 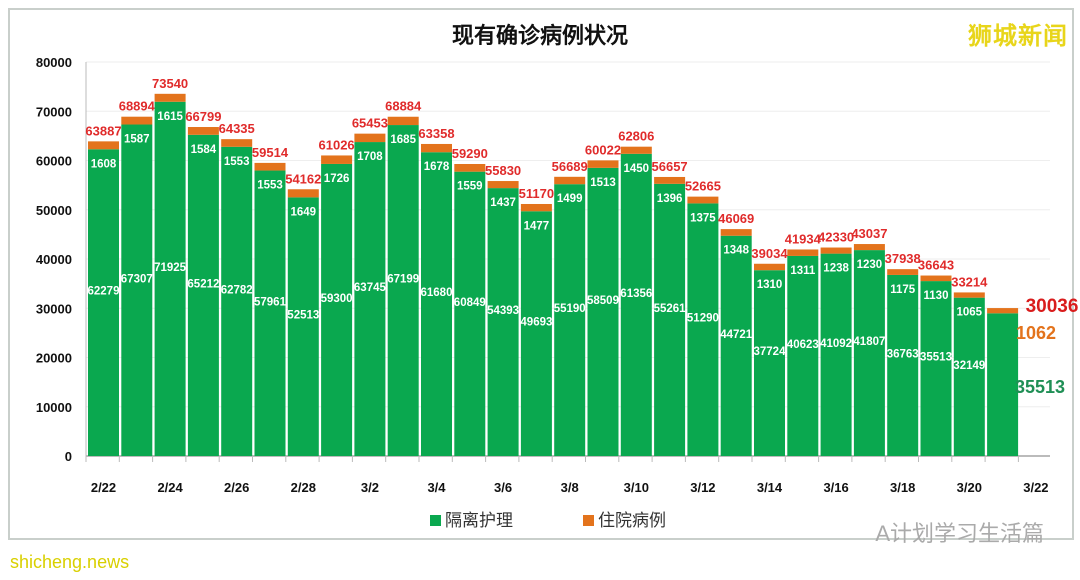 What do you see at coordinates (103, 487) in the screenshot?
I see `x-tick-label: 2/22` at bounding box center [103, 487].